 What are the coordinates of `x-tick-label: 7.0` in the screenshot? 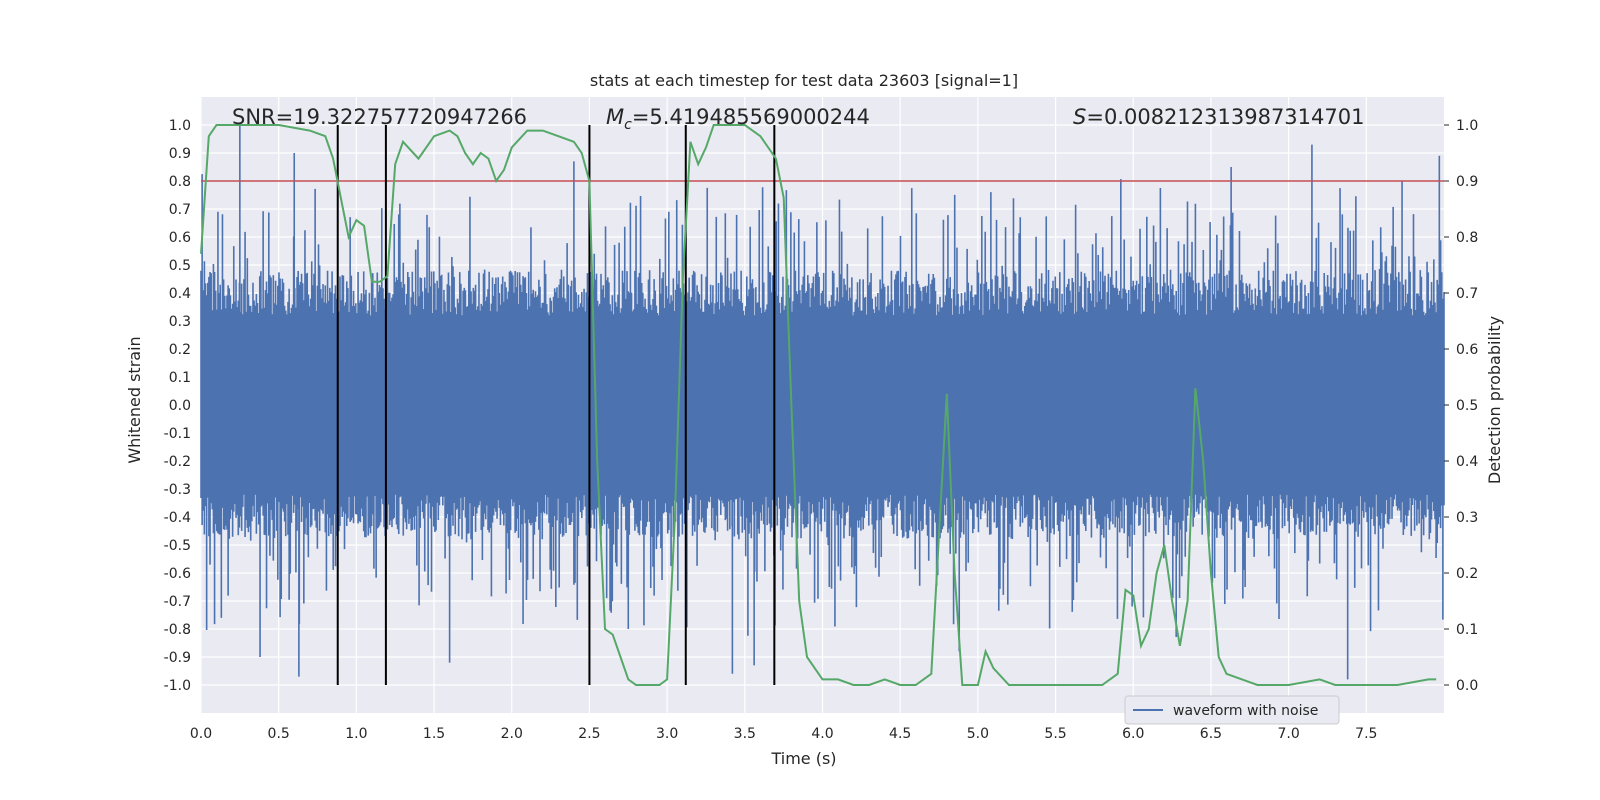 It's located at (1288, 734).